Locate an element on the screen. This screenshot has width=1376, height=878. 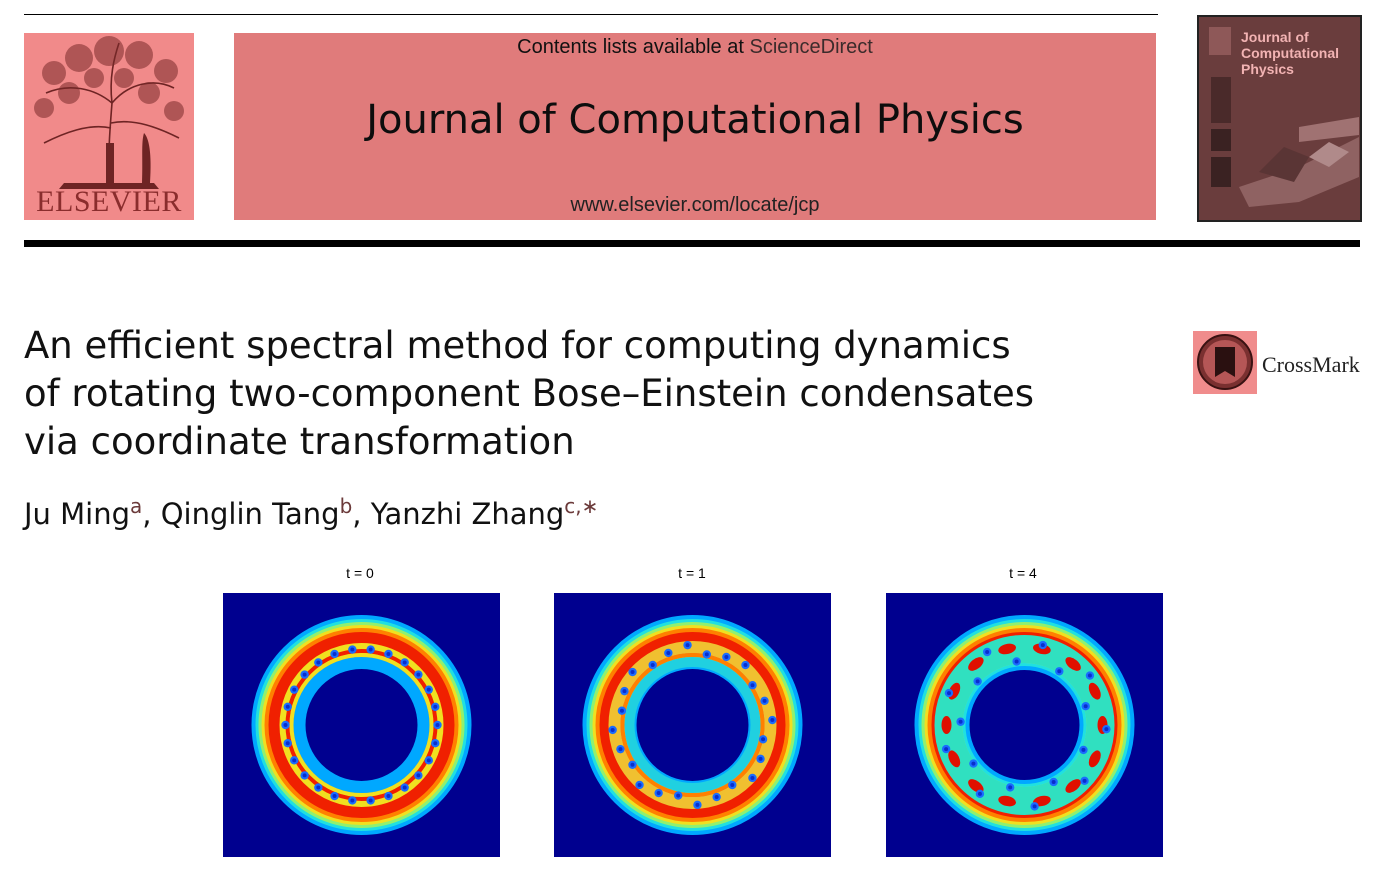
author-name: Qinglin Tang is located at coordinates (250, 514).